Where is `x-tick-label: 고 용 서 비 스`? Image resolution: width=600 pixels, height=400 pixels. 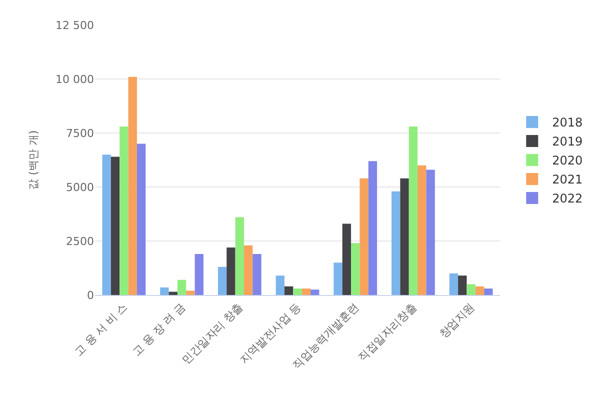 x-tick-label: 고 용 서 비 스 is located at coordinates (101, 329).